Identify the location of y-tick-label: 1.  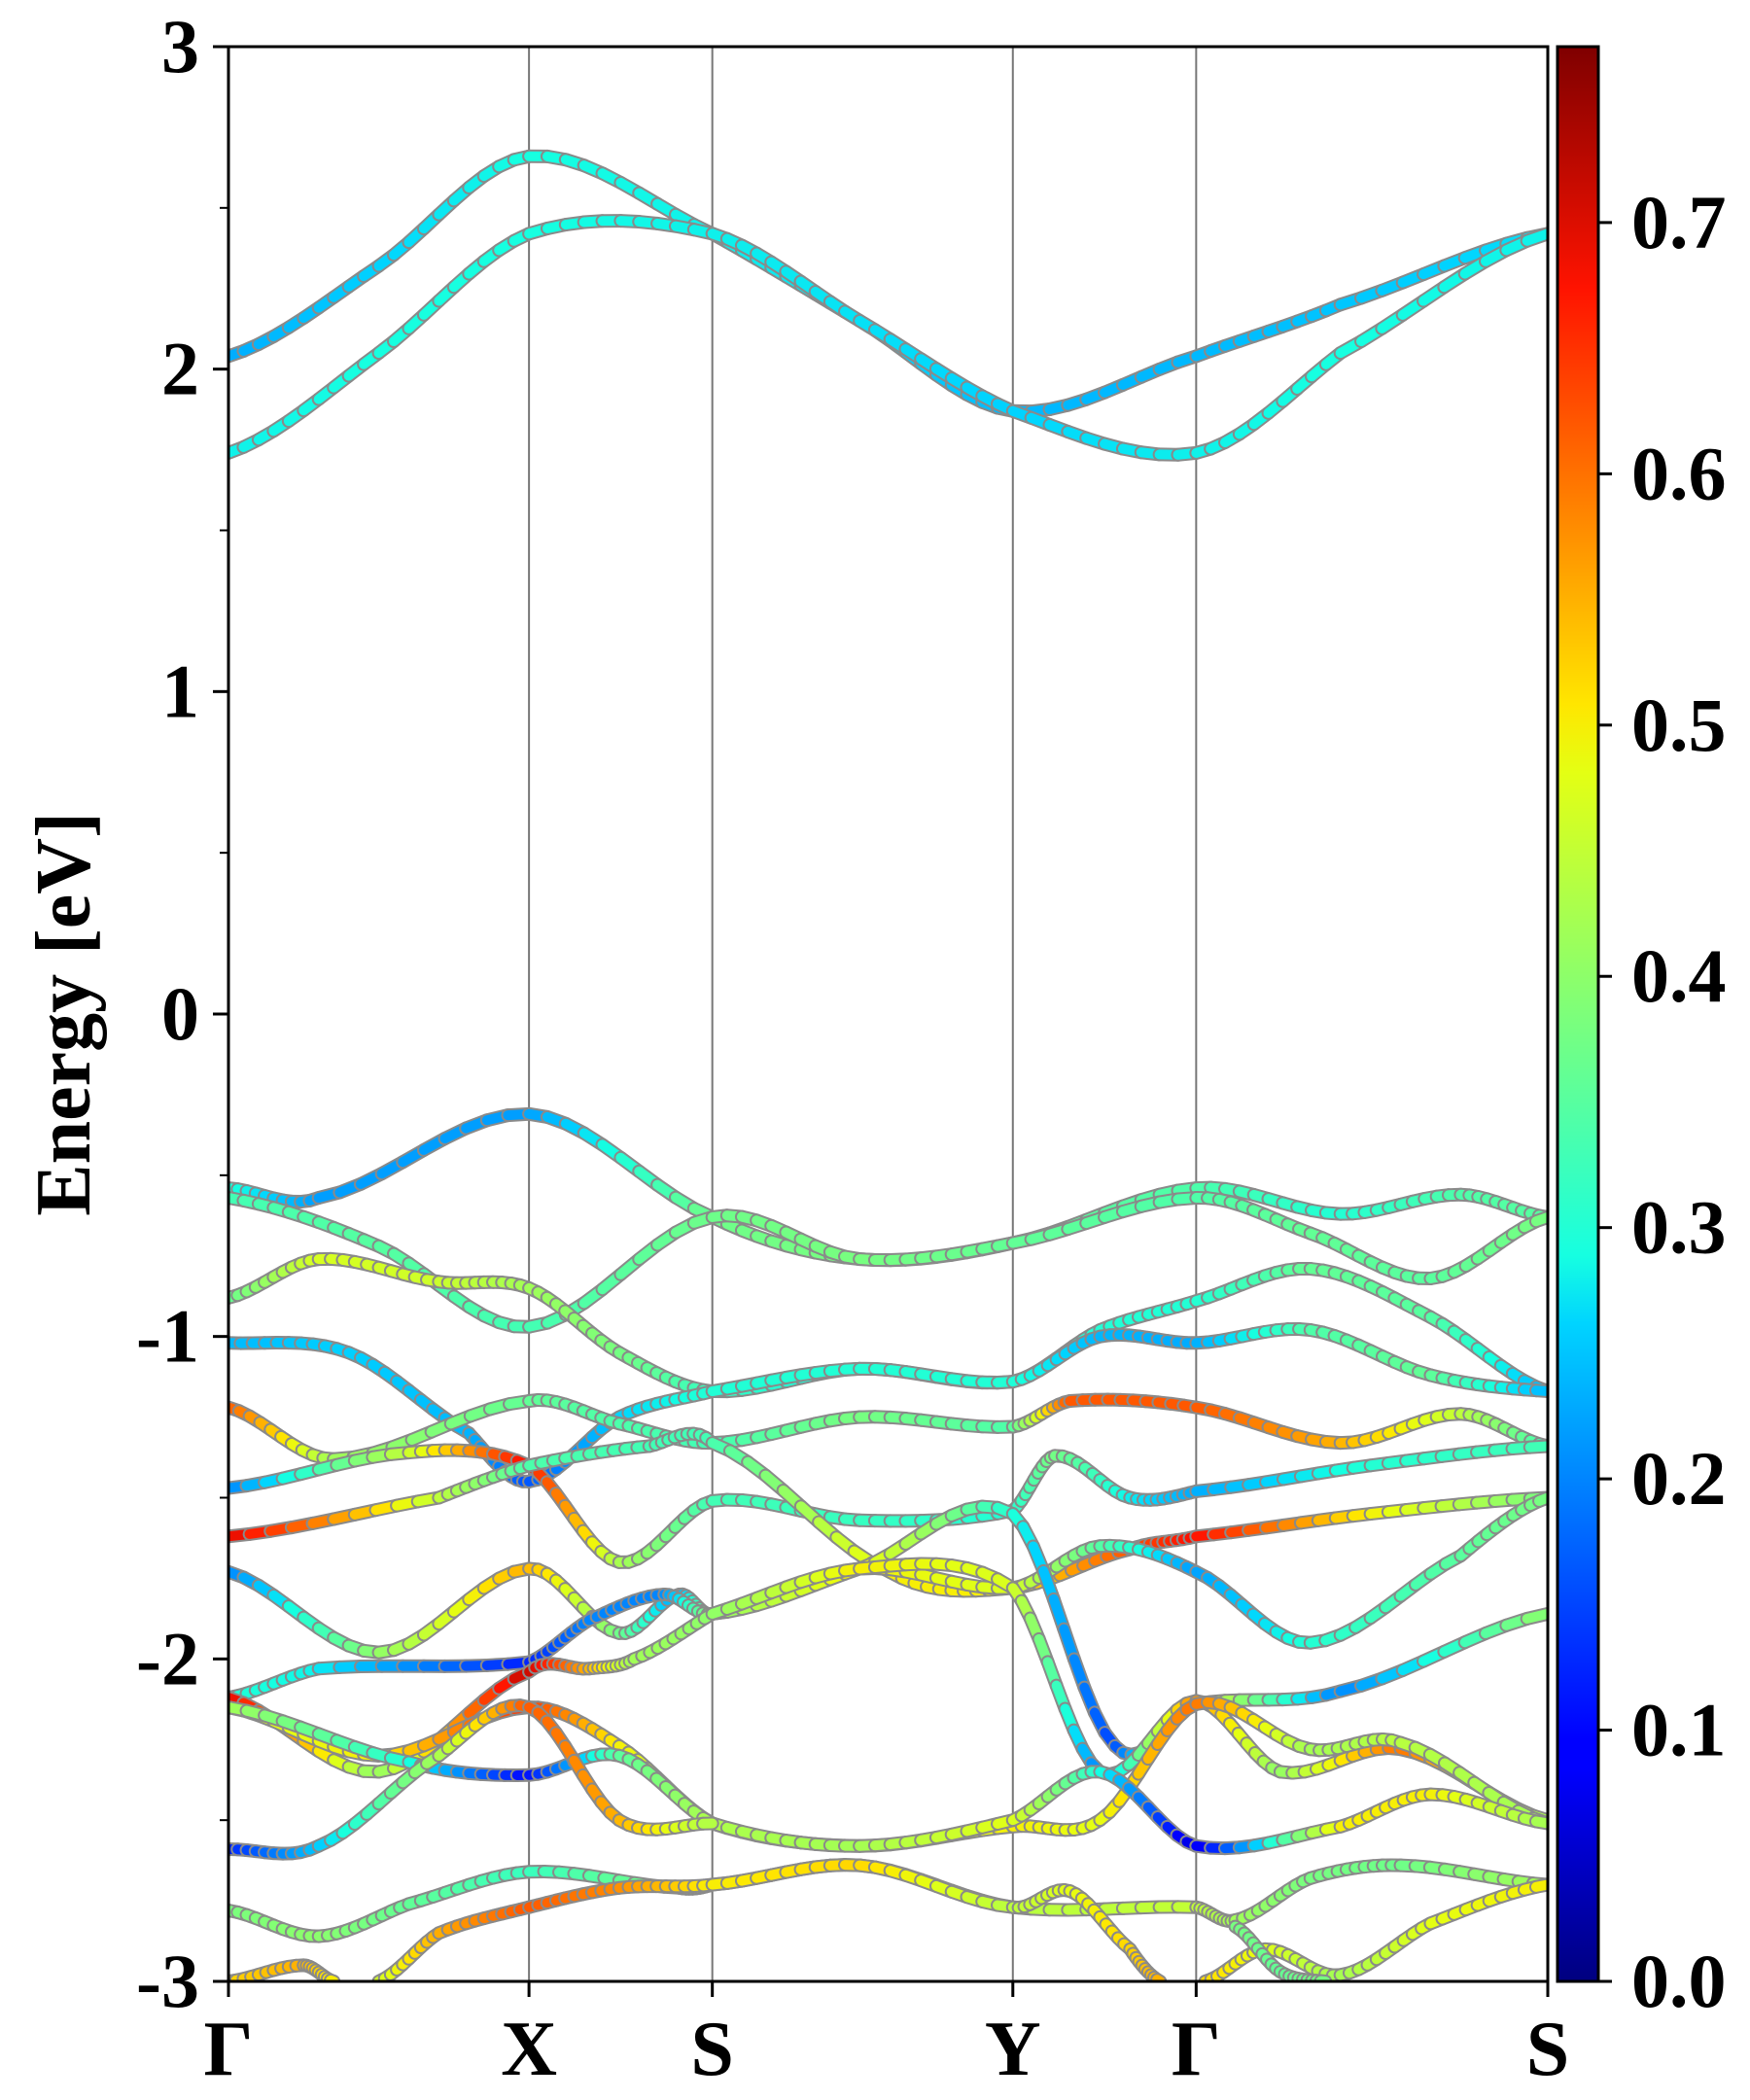
(180, 690).